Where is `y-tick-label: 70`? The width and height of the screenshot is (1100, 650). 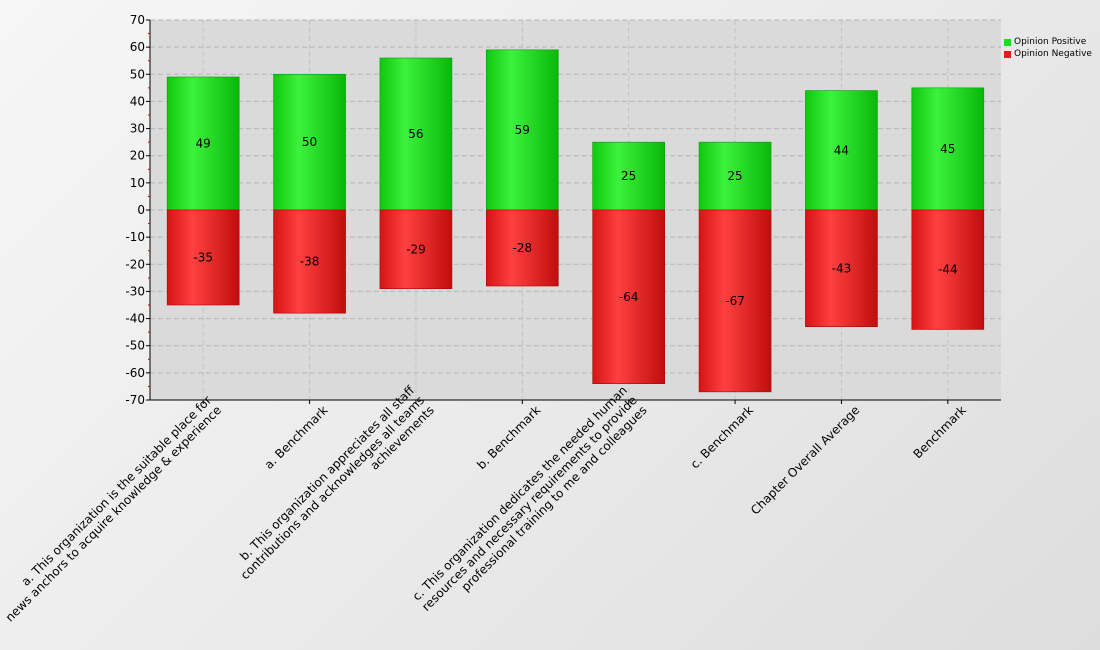
y-tick-label: 70 is located at coordinates (137, 20).